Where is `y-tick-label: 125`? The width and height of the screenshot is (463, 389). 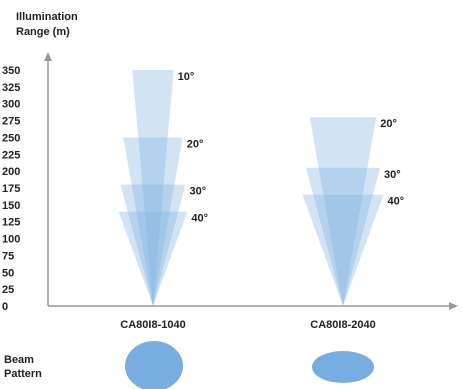 y-tick-label: 125 is located at coordinates (11, 223).